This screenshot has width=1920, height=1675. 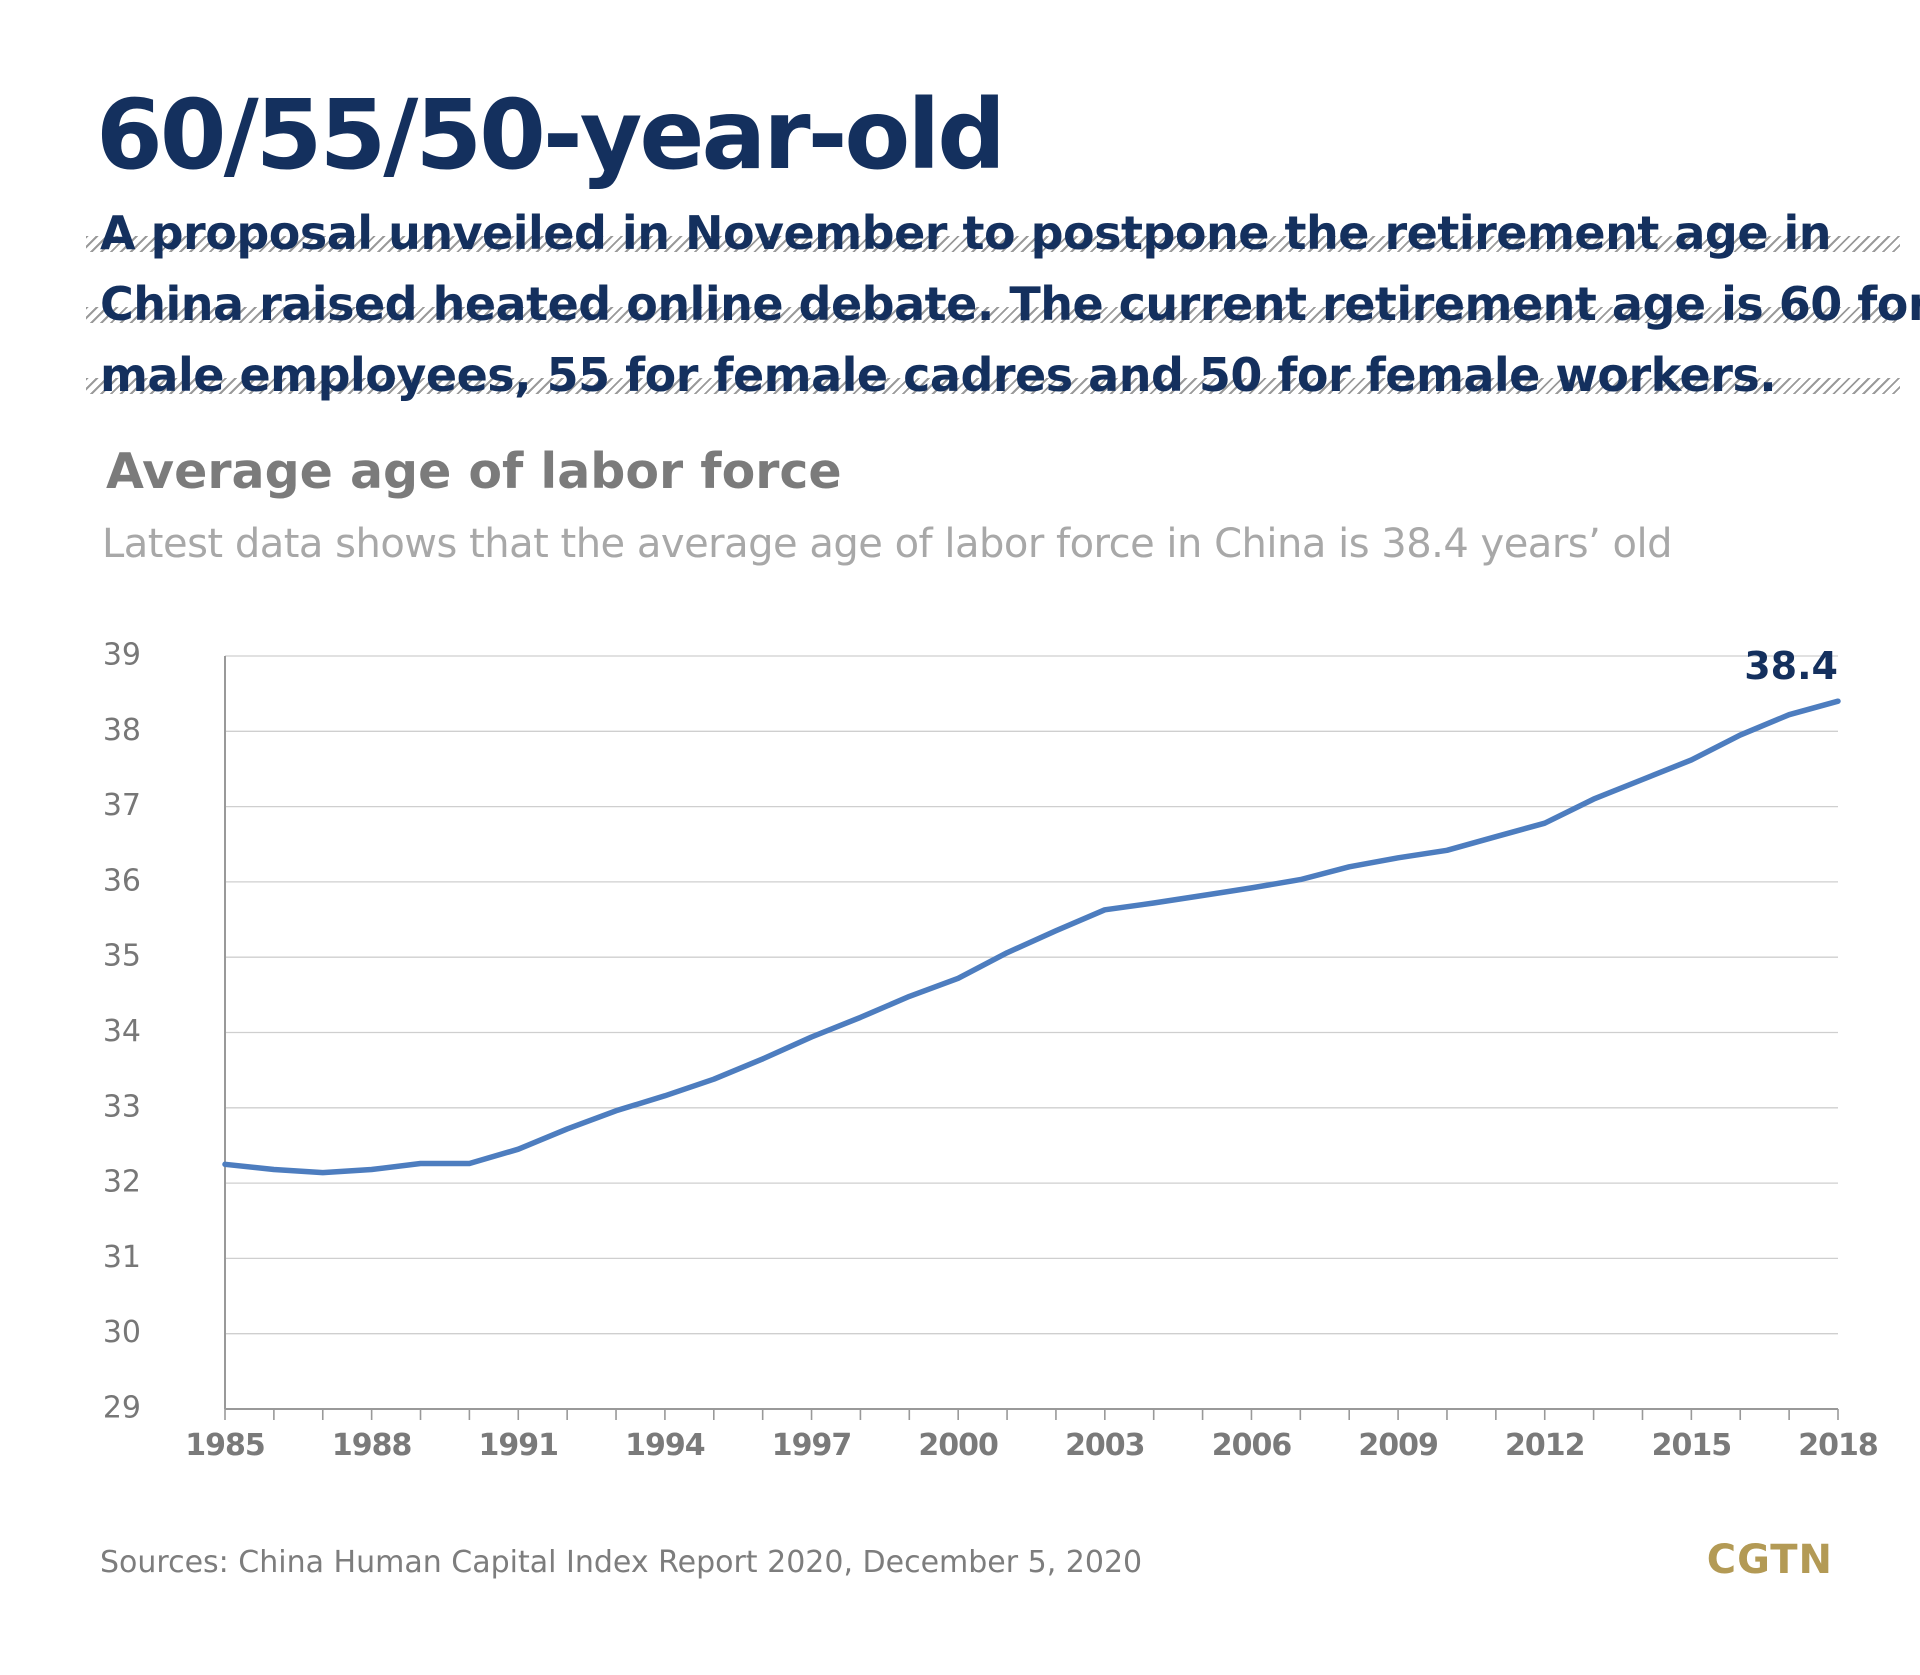 What do you see at coordinates (1105, 1445) in the screenshot?
I see `x-tick-label: 2003` at bounding box center [1105, 1445].